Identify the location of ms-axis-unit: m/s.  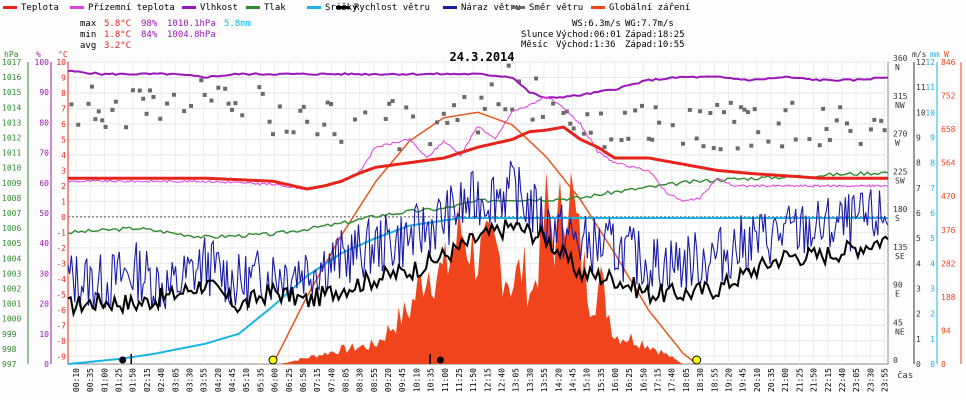
(919, 54).